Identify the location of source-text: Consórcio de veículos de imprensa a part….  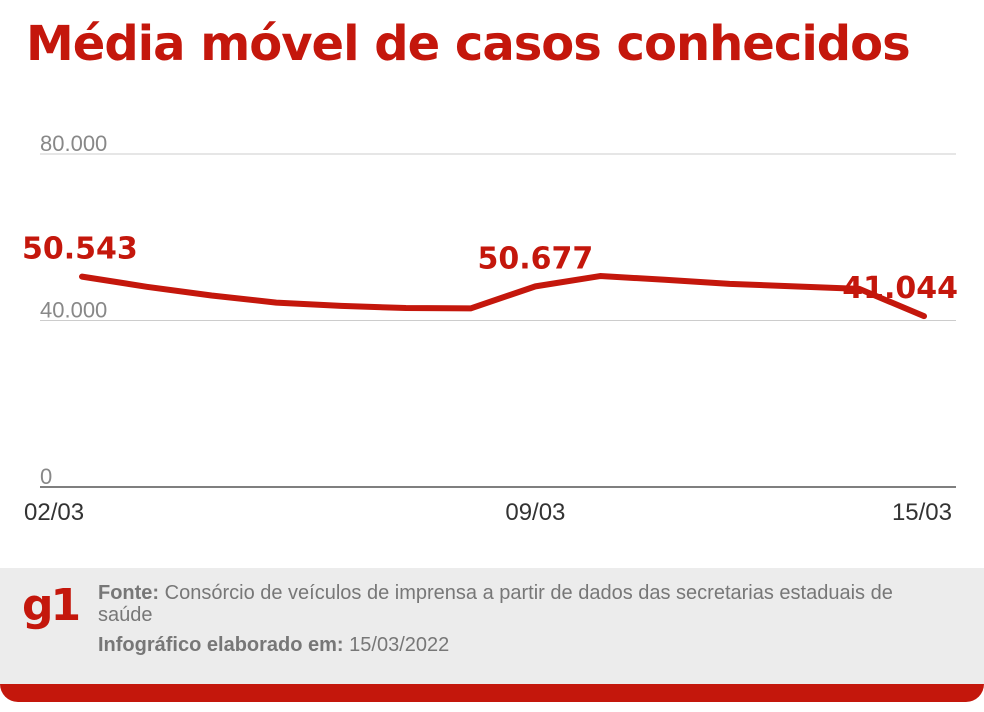
(495, 604).